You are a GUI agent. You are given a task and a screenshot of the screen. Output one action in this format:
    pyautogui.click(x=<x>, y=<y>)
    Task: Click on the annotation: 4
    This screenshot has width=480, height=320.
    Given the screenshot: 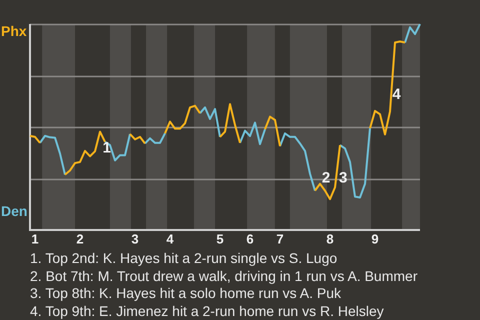 What is the action you would take?
    pyautogui.click(x=397, y=94)
    